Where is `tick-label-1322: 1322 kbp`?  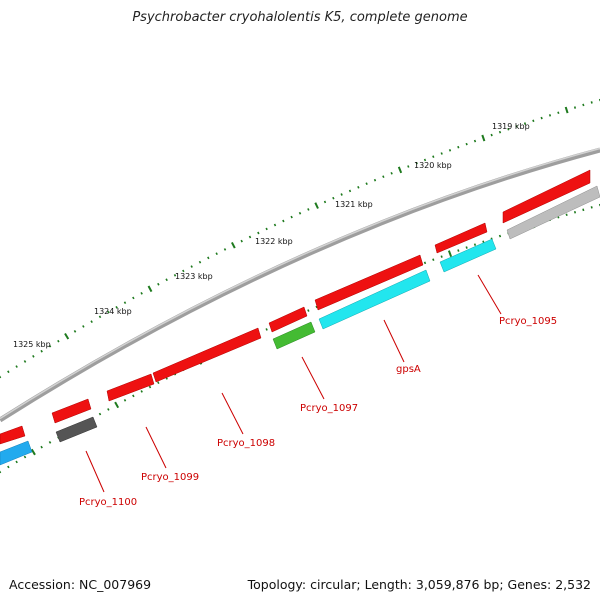
tick-label-1322: 1322 kbp is located at coordinates (274, 241).